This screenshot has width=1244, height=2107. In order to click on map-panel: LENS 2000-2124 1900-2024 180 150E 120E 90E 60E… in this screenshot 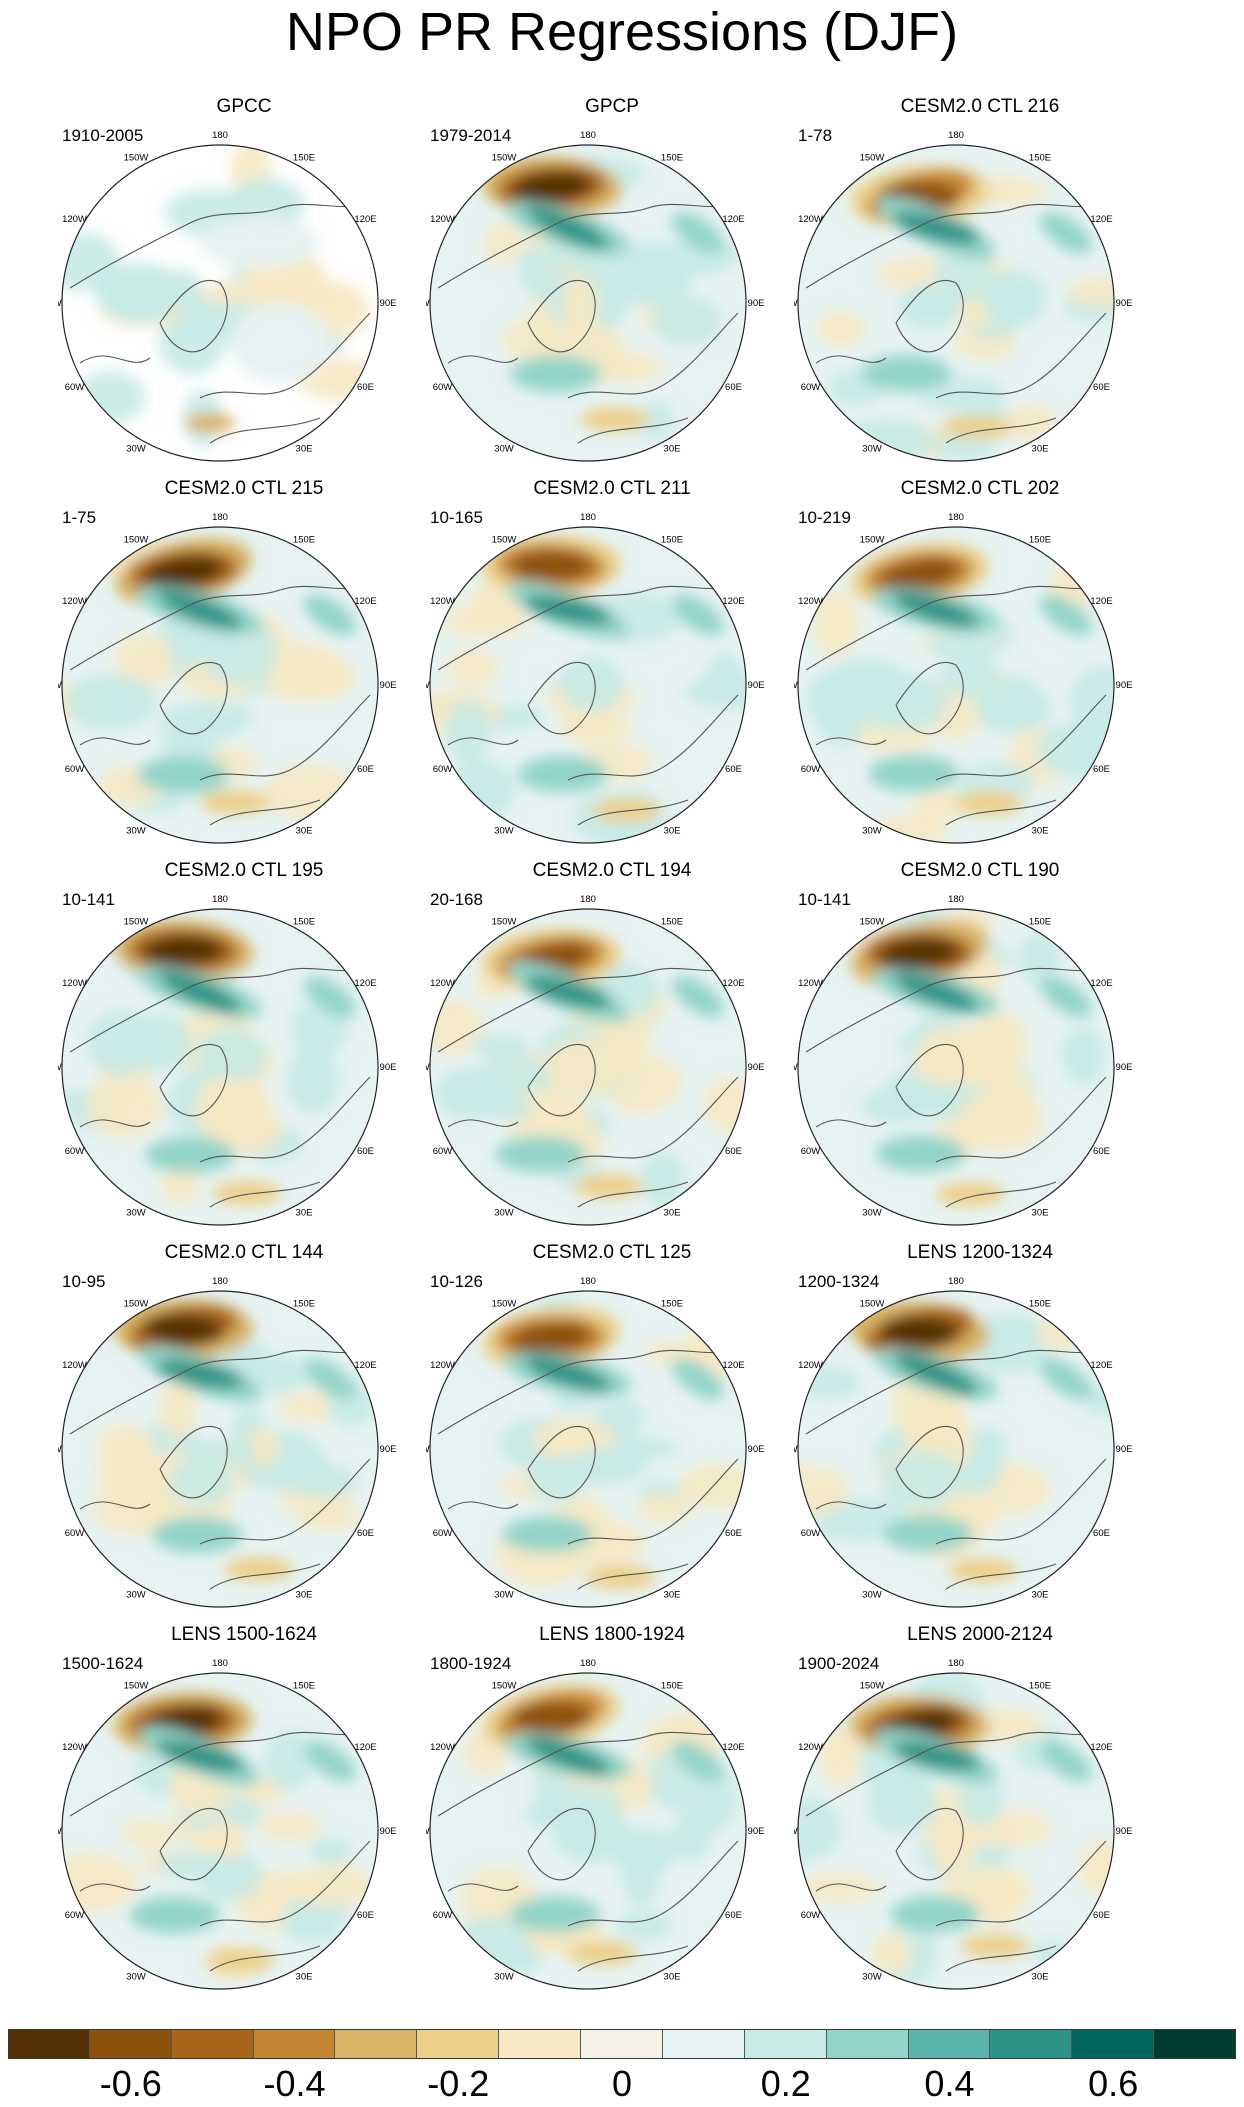, I will do `click(980, 1809)`.